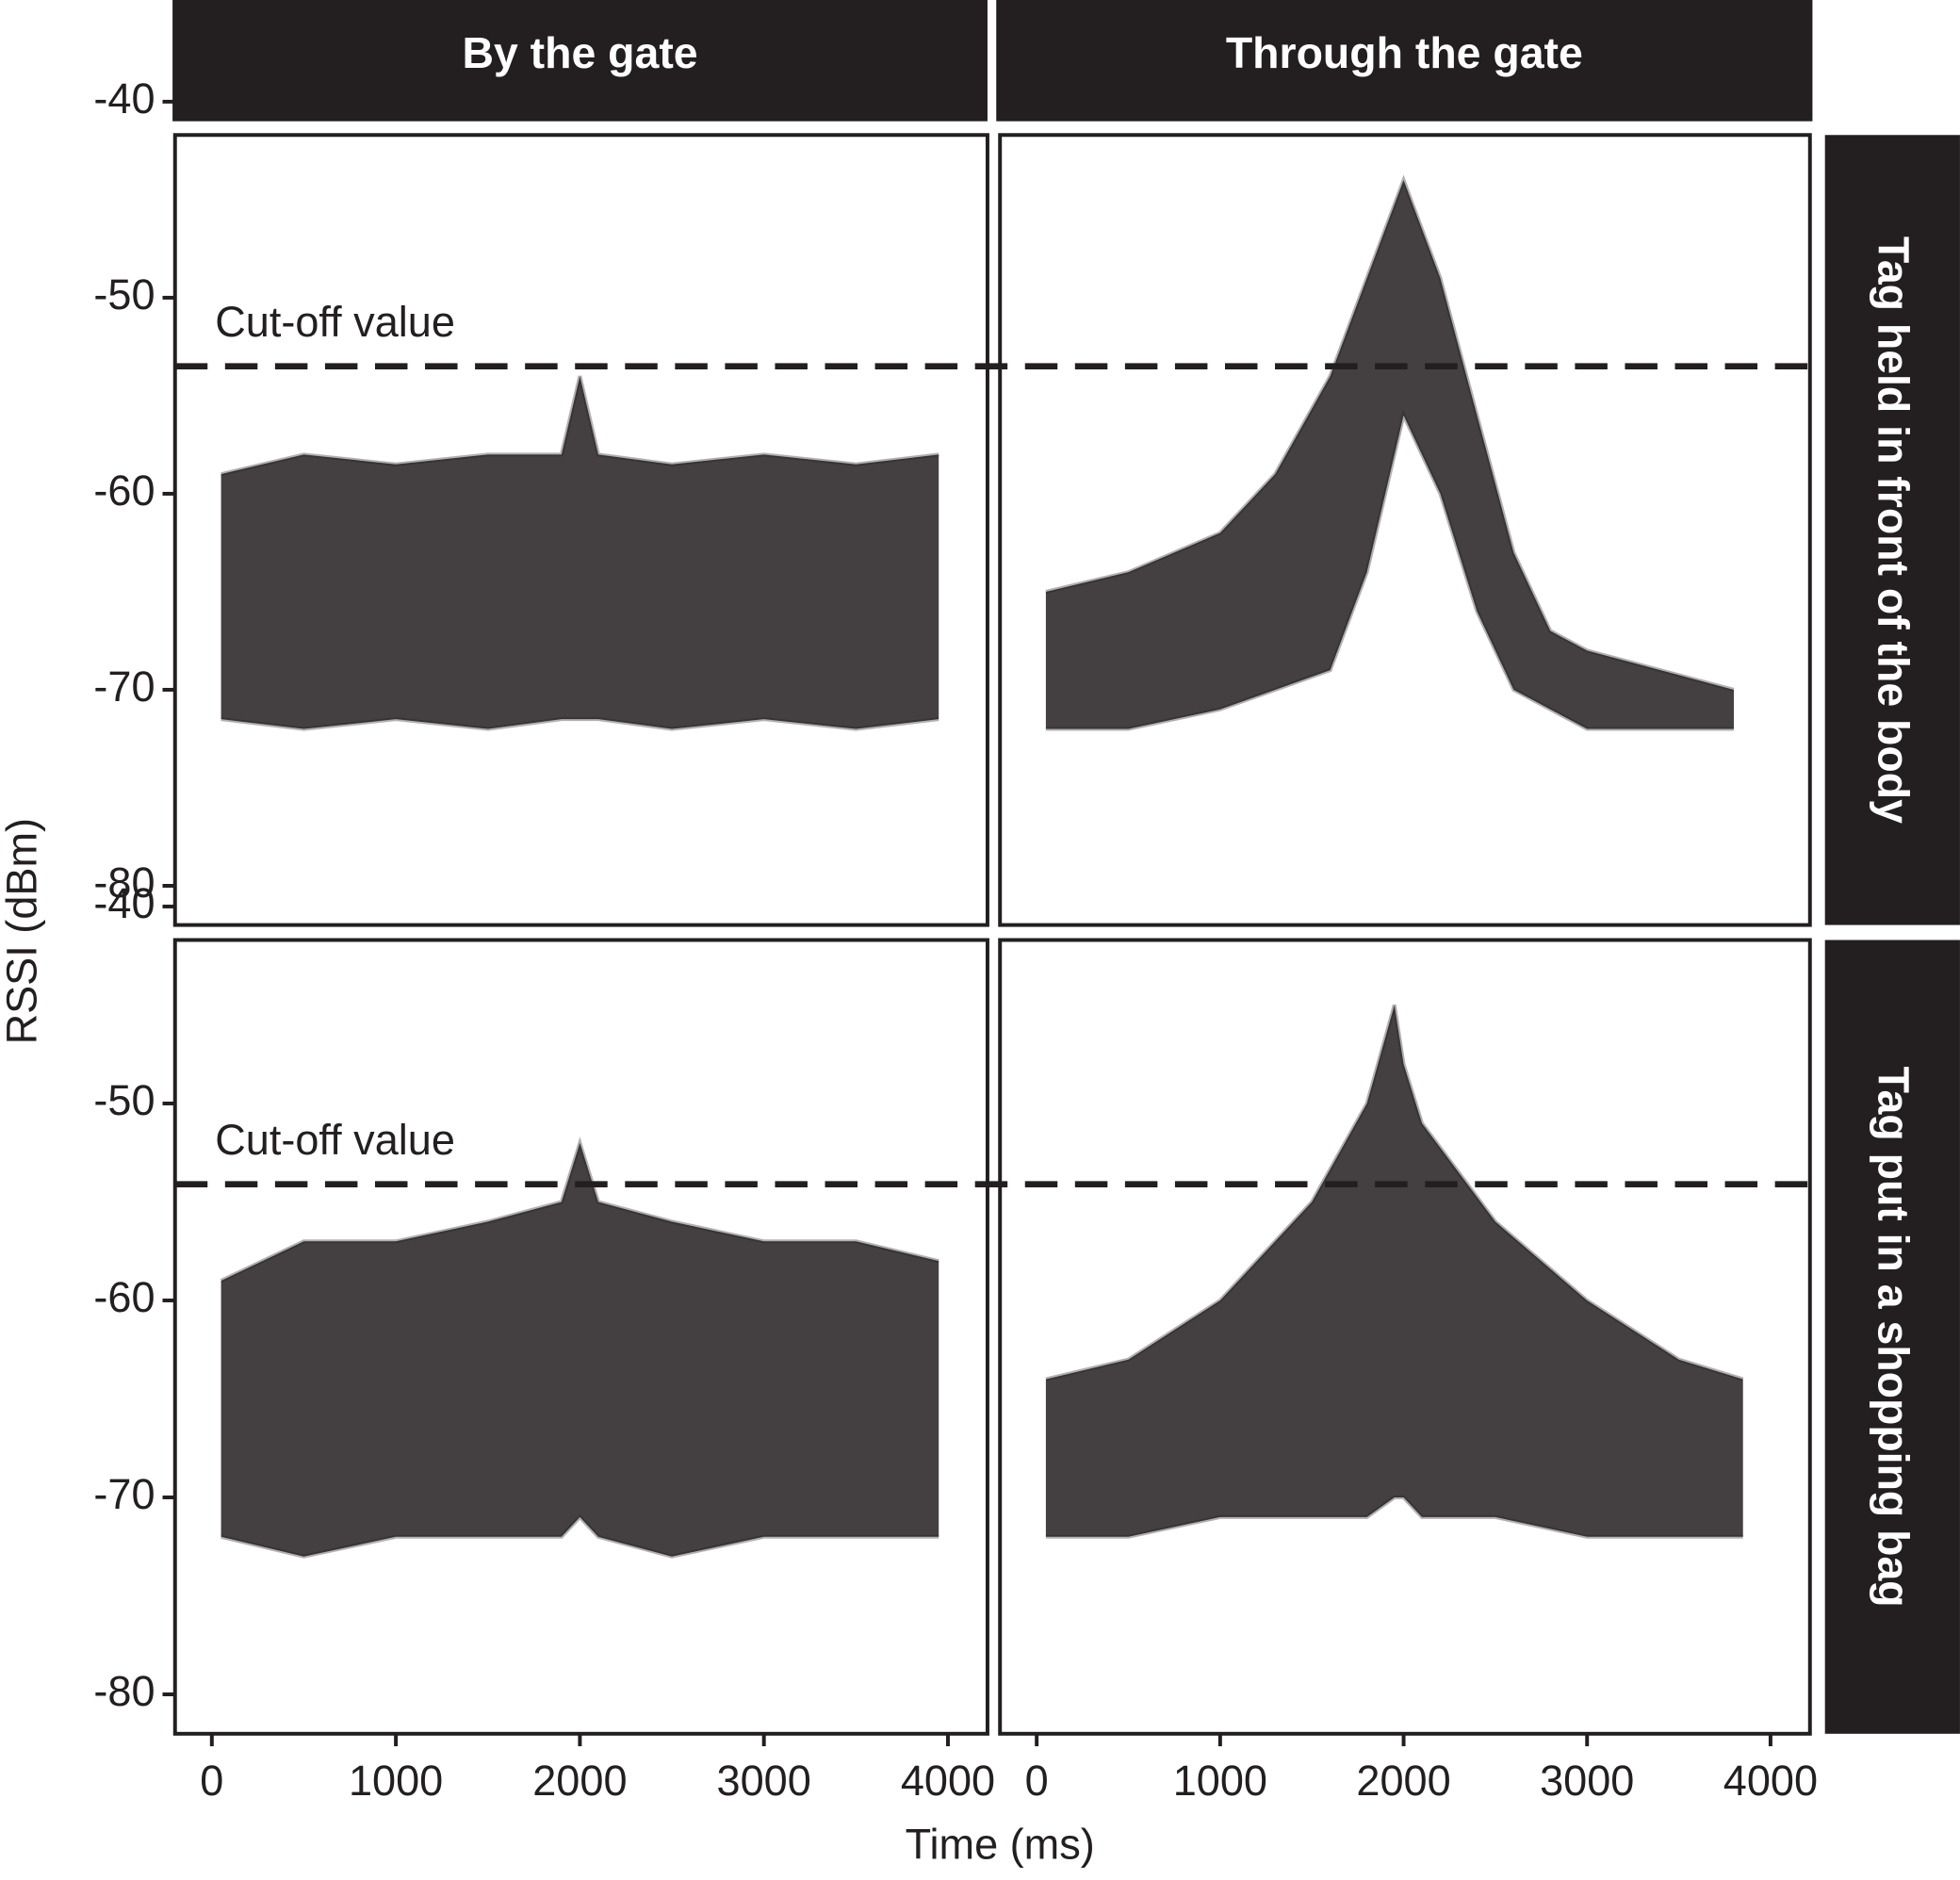 This screenshot has height=1880, width=1960. What do you see at coordinates (1000, 1844) in the screenshot?
I see `x-axis-label: Time (ms)` at bounding box center [1000, 1844].